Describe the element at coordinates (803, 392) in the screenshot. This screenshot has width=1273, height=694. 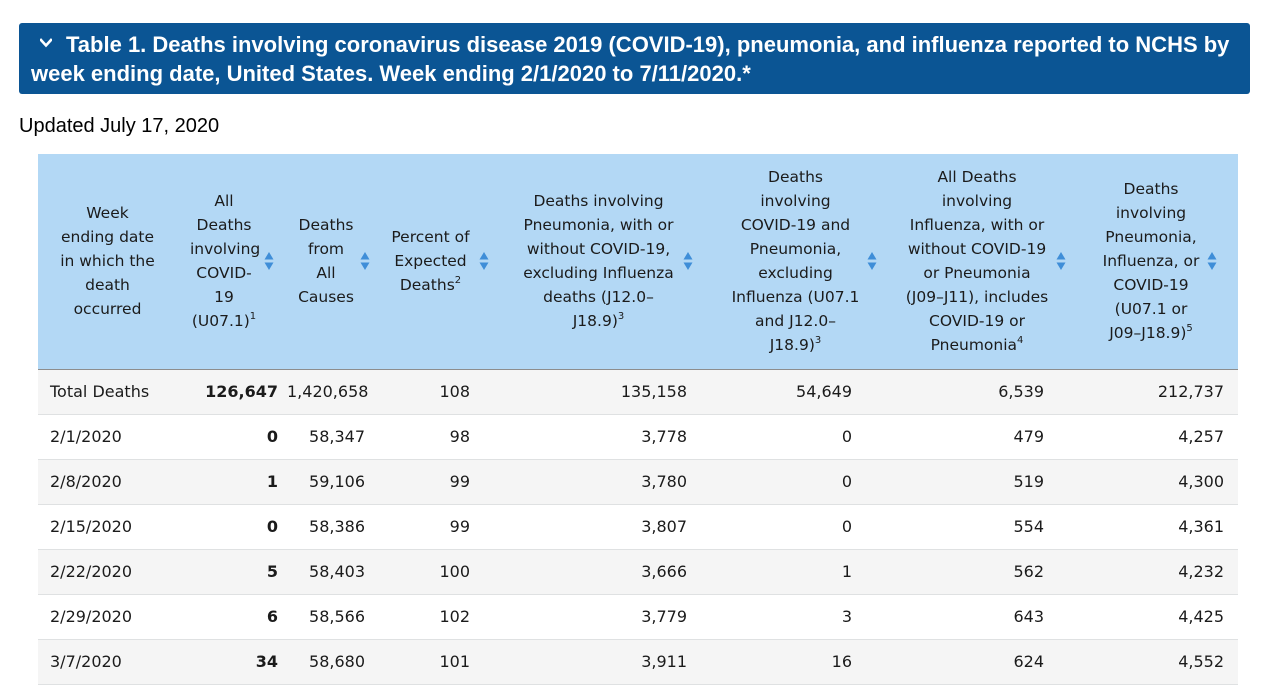
I see `value-cell: 54,649` at that location.